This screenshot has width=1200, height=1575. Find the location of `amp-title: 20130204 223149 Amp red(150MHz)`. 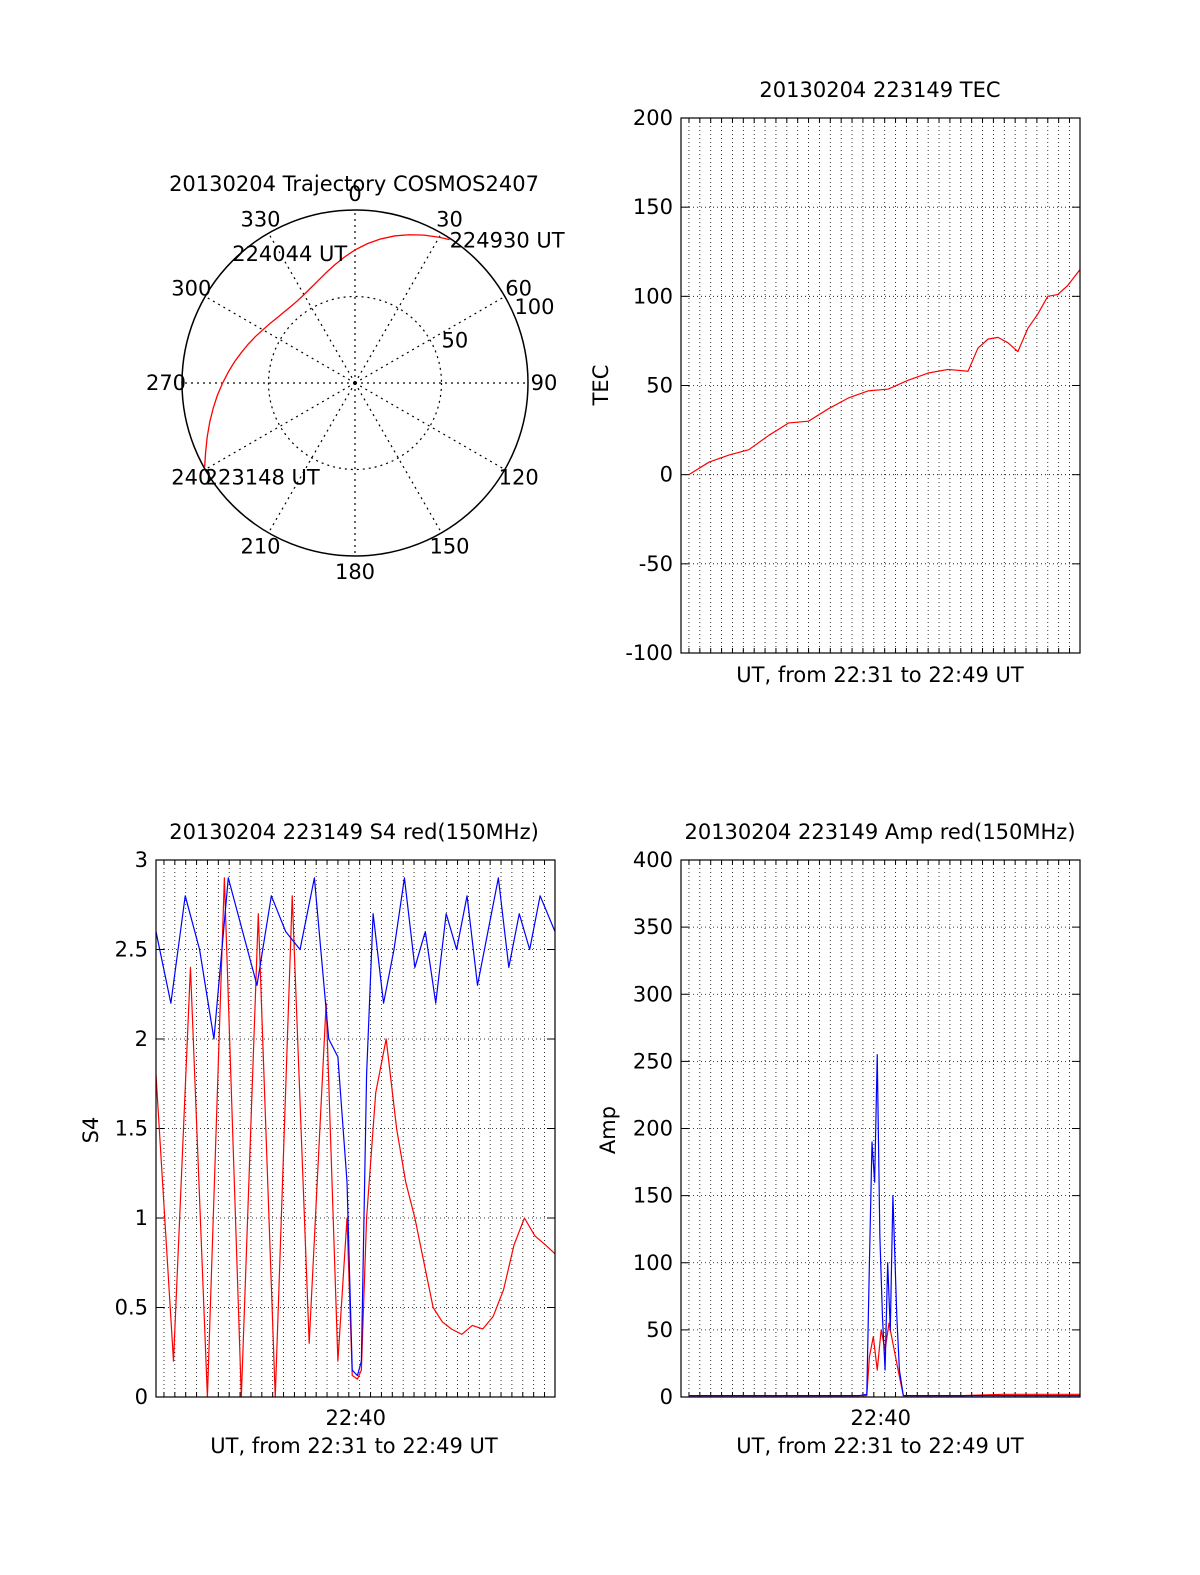

amp-title: 20130204 223149 Amp red(150MHz) is located at coordinates (879, 832).